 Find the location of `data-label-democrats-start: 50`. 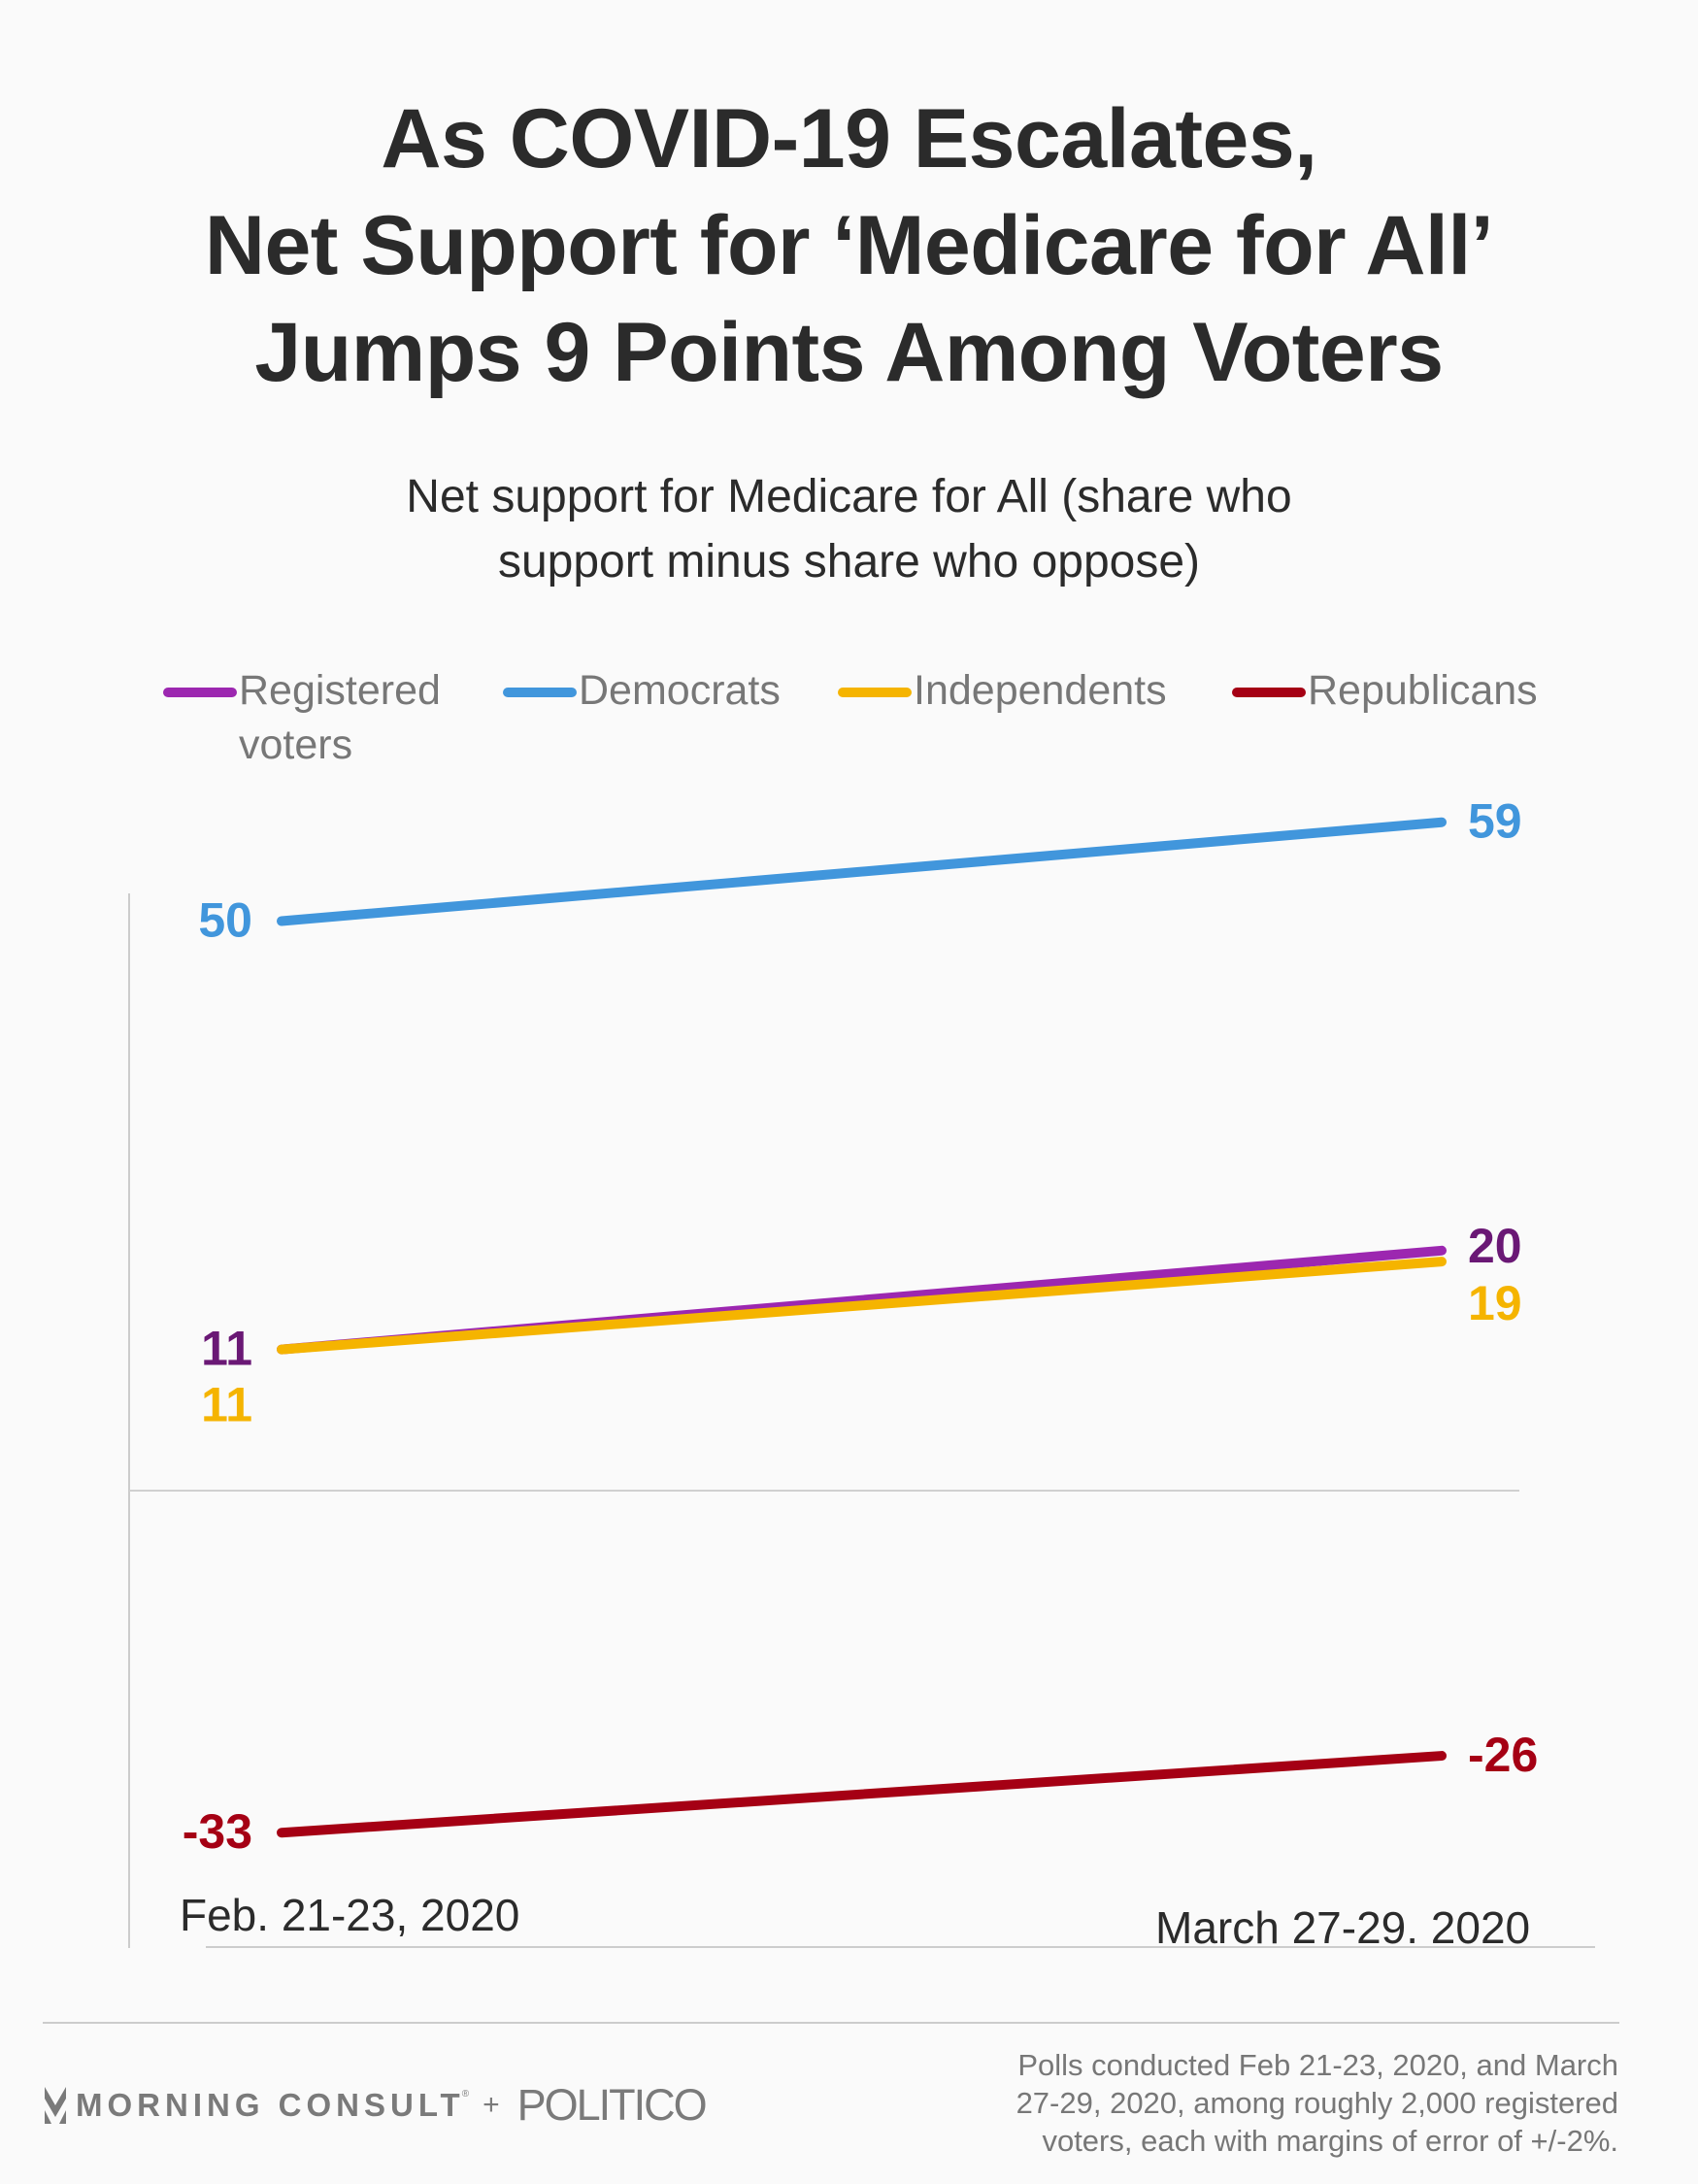

data-label-democrats-start: 50 is located at coordinates (225, 920).